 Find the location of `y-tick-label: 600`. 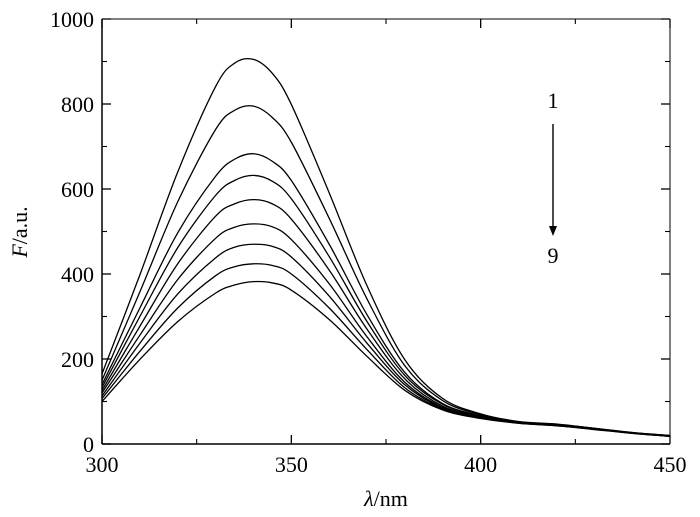

y-tick-label: 600 is located at coordinates (77, 189).